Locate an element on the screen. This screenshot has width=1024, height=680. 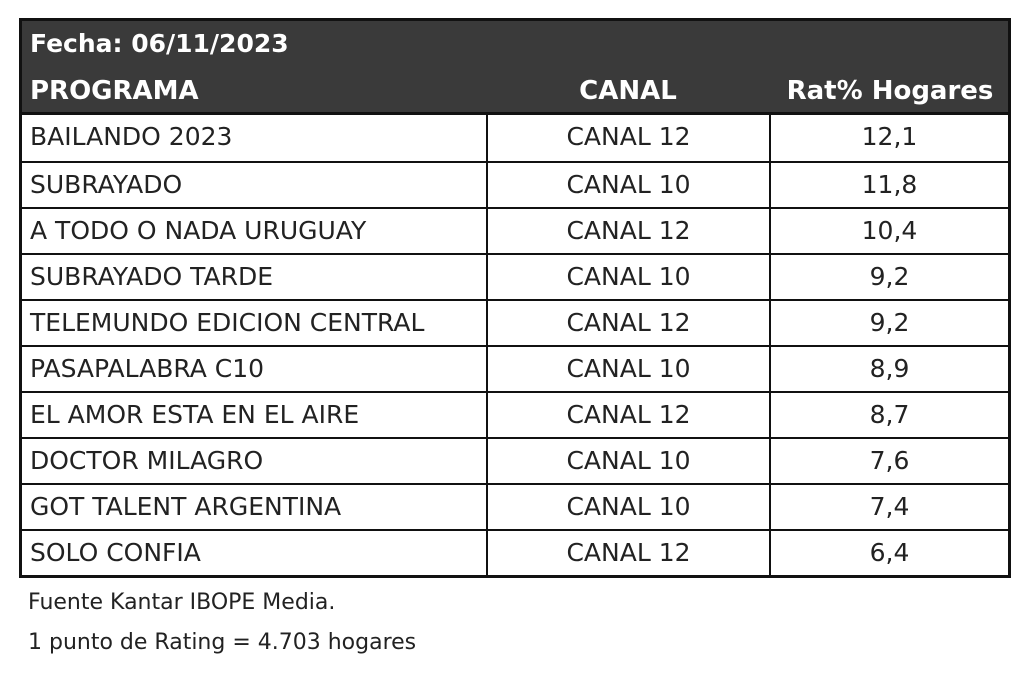
table-row: A TODO O NADA URUGUAY CANAL 12 10,4 is located at coordinates (515, 230).